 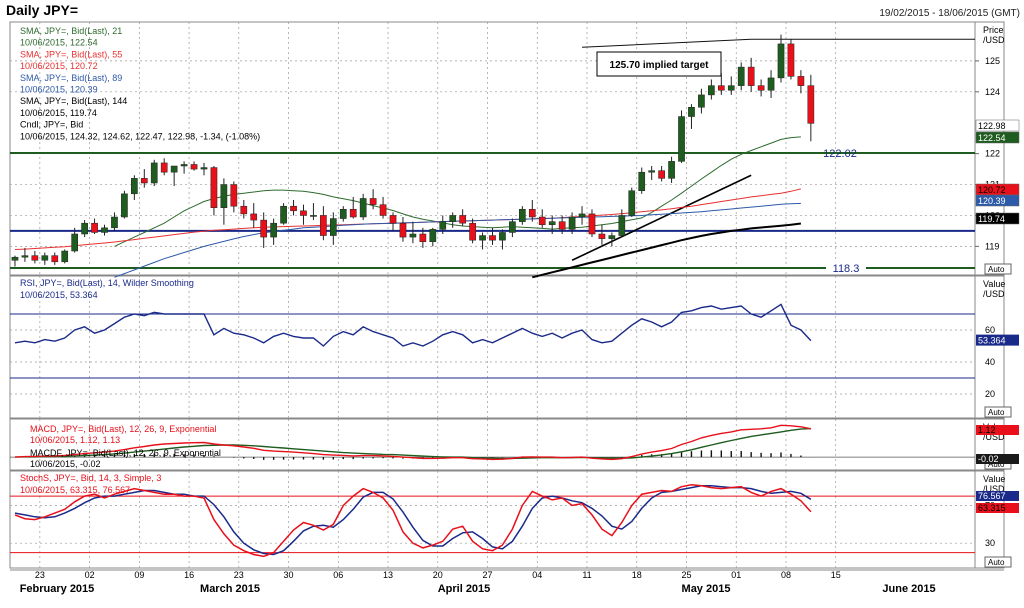 I want to click on stoch-legend: StochS, JPY=, Bid, 14, 3, Simple, 3, so click(x=90, y=478).